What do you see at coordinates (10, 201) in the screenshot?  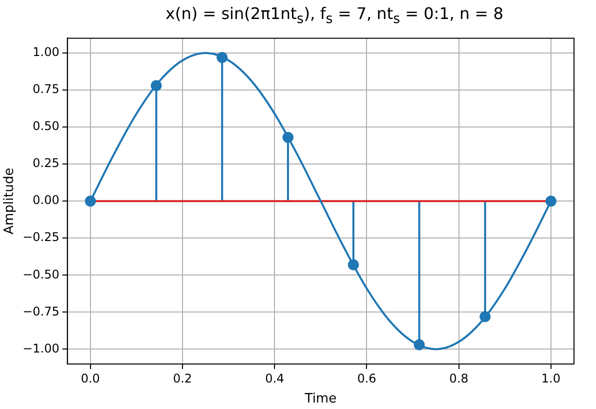 I see `y-axis-title: Amplitude` at bounding box center [10, 201].